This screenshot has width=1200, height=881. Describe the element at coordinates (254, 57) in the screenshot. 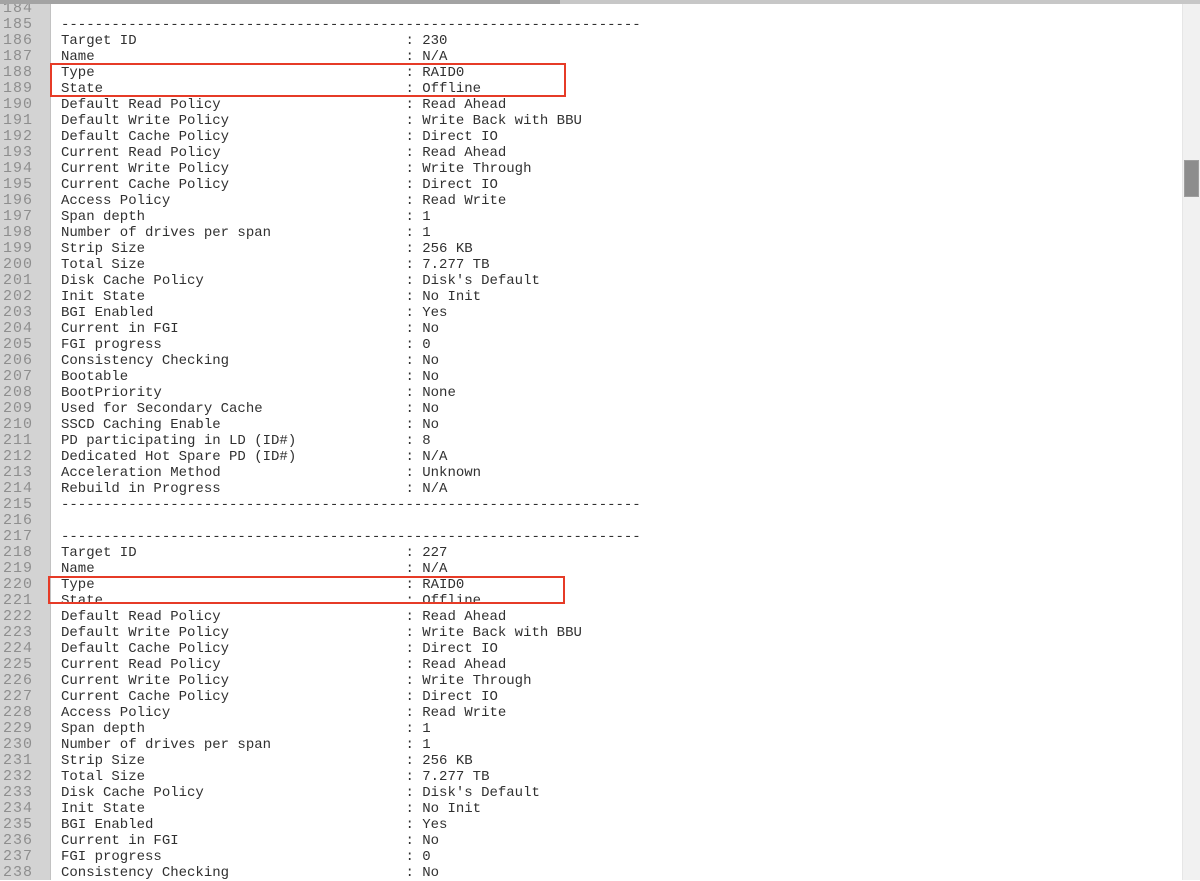

I see `line-text: Name : N/A` at that location.